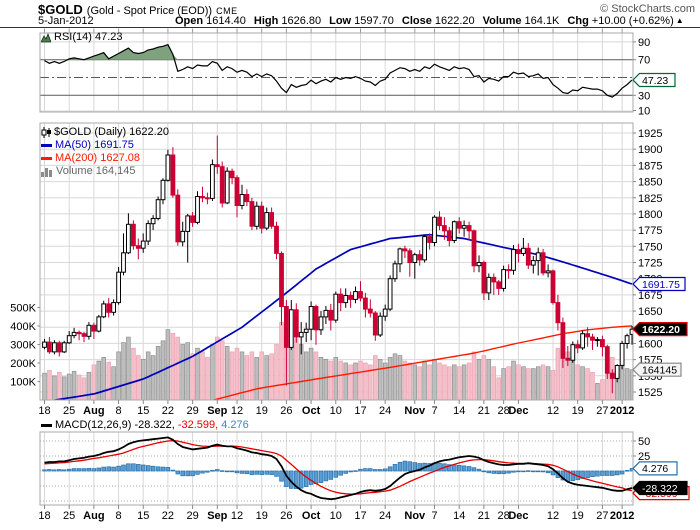 The image size is (700, 530). I want to click on svg-text: 100K, so click(23, 383).